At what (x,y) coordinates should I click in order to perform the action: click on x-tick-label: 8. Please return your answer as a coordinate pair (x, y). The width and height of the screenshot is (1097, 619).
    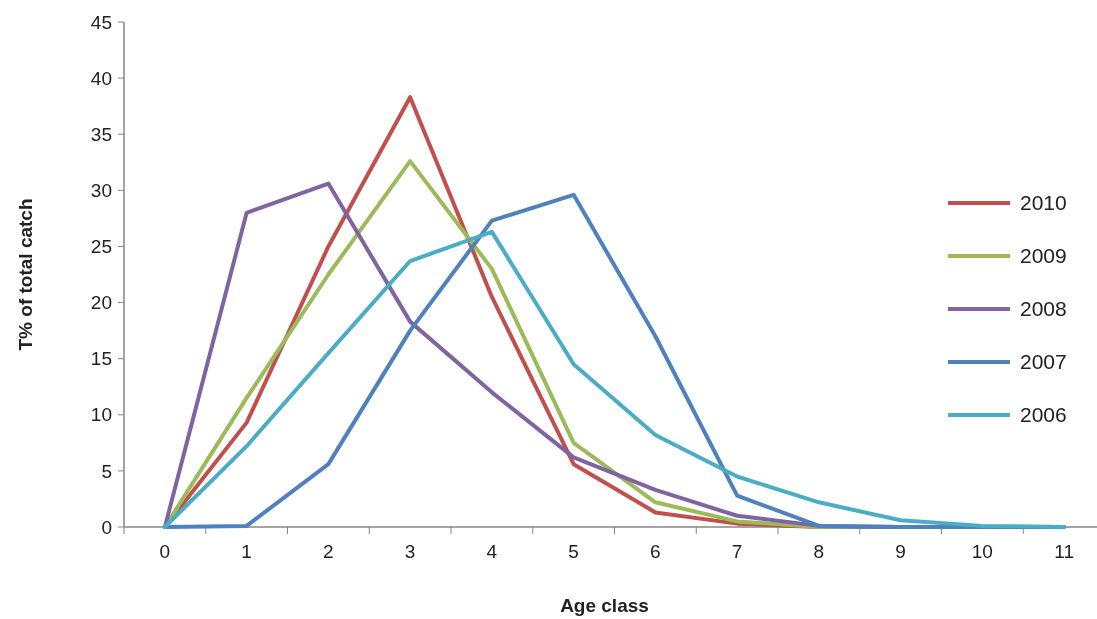
    Looking at the image, I should click on (819, 551).